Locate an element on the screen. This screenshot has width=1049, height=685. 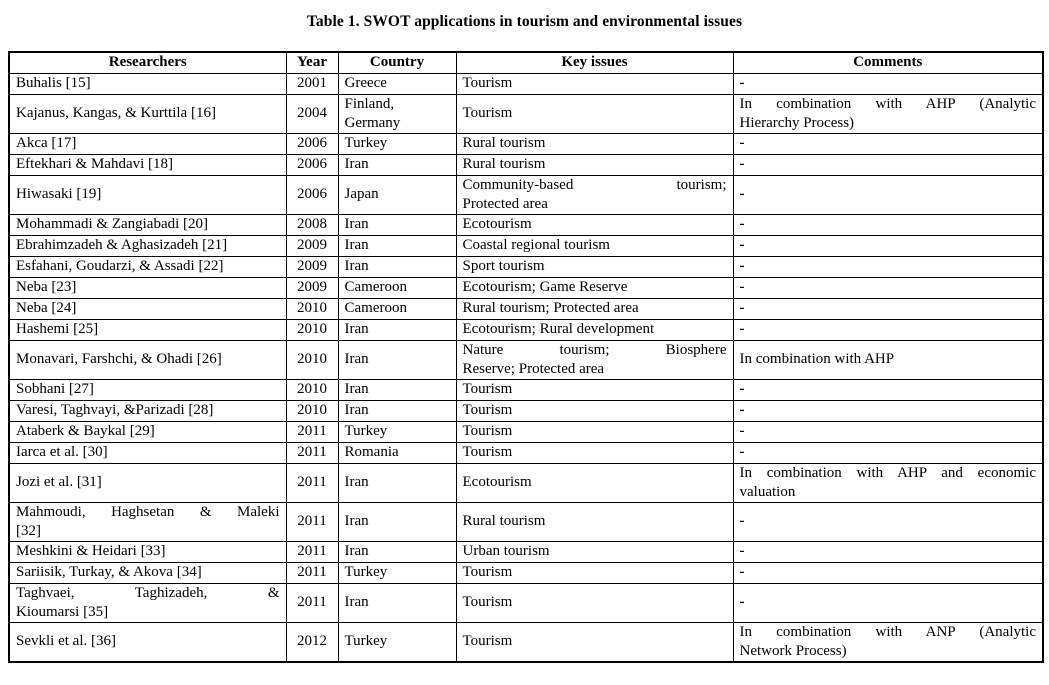
cell-researchers: Neba [23] is located at coordinates (147, 287).